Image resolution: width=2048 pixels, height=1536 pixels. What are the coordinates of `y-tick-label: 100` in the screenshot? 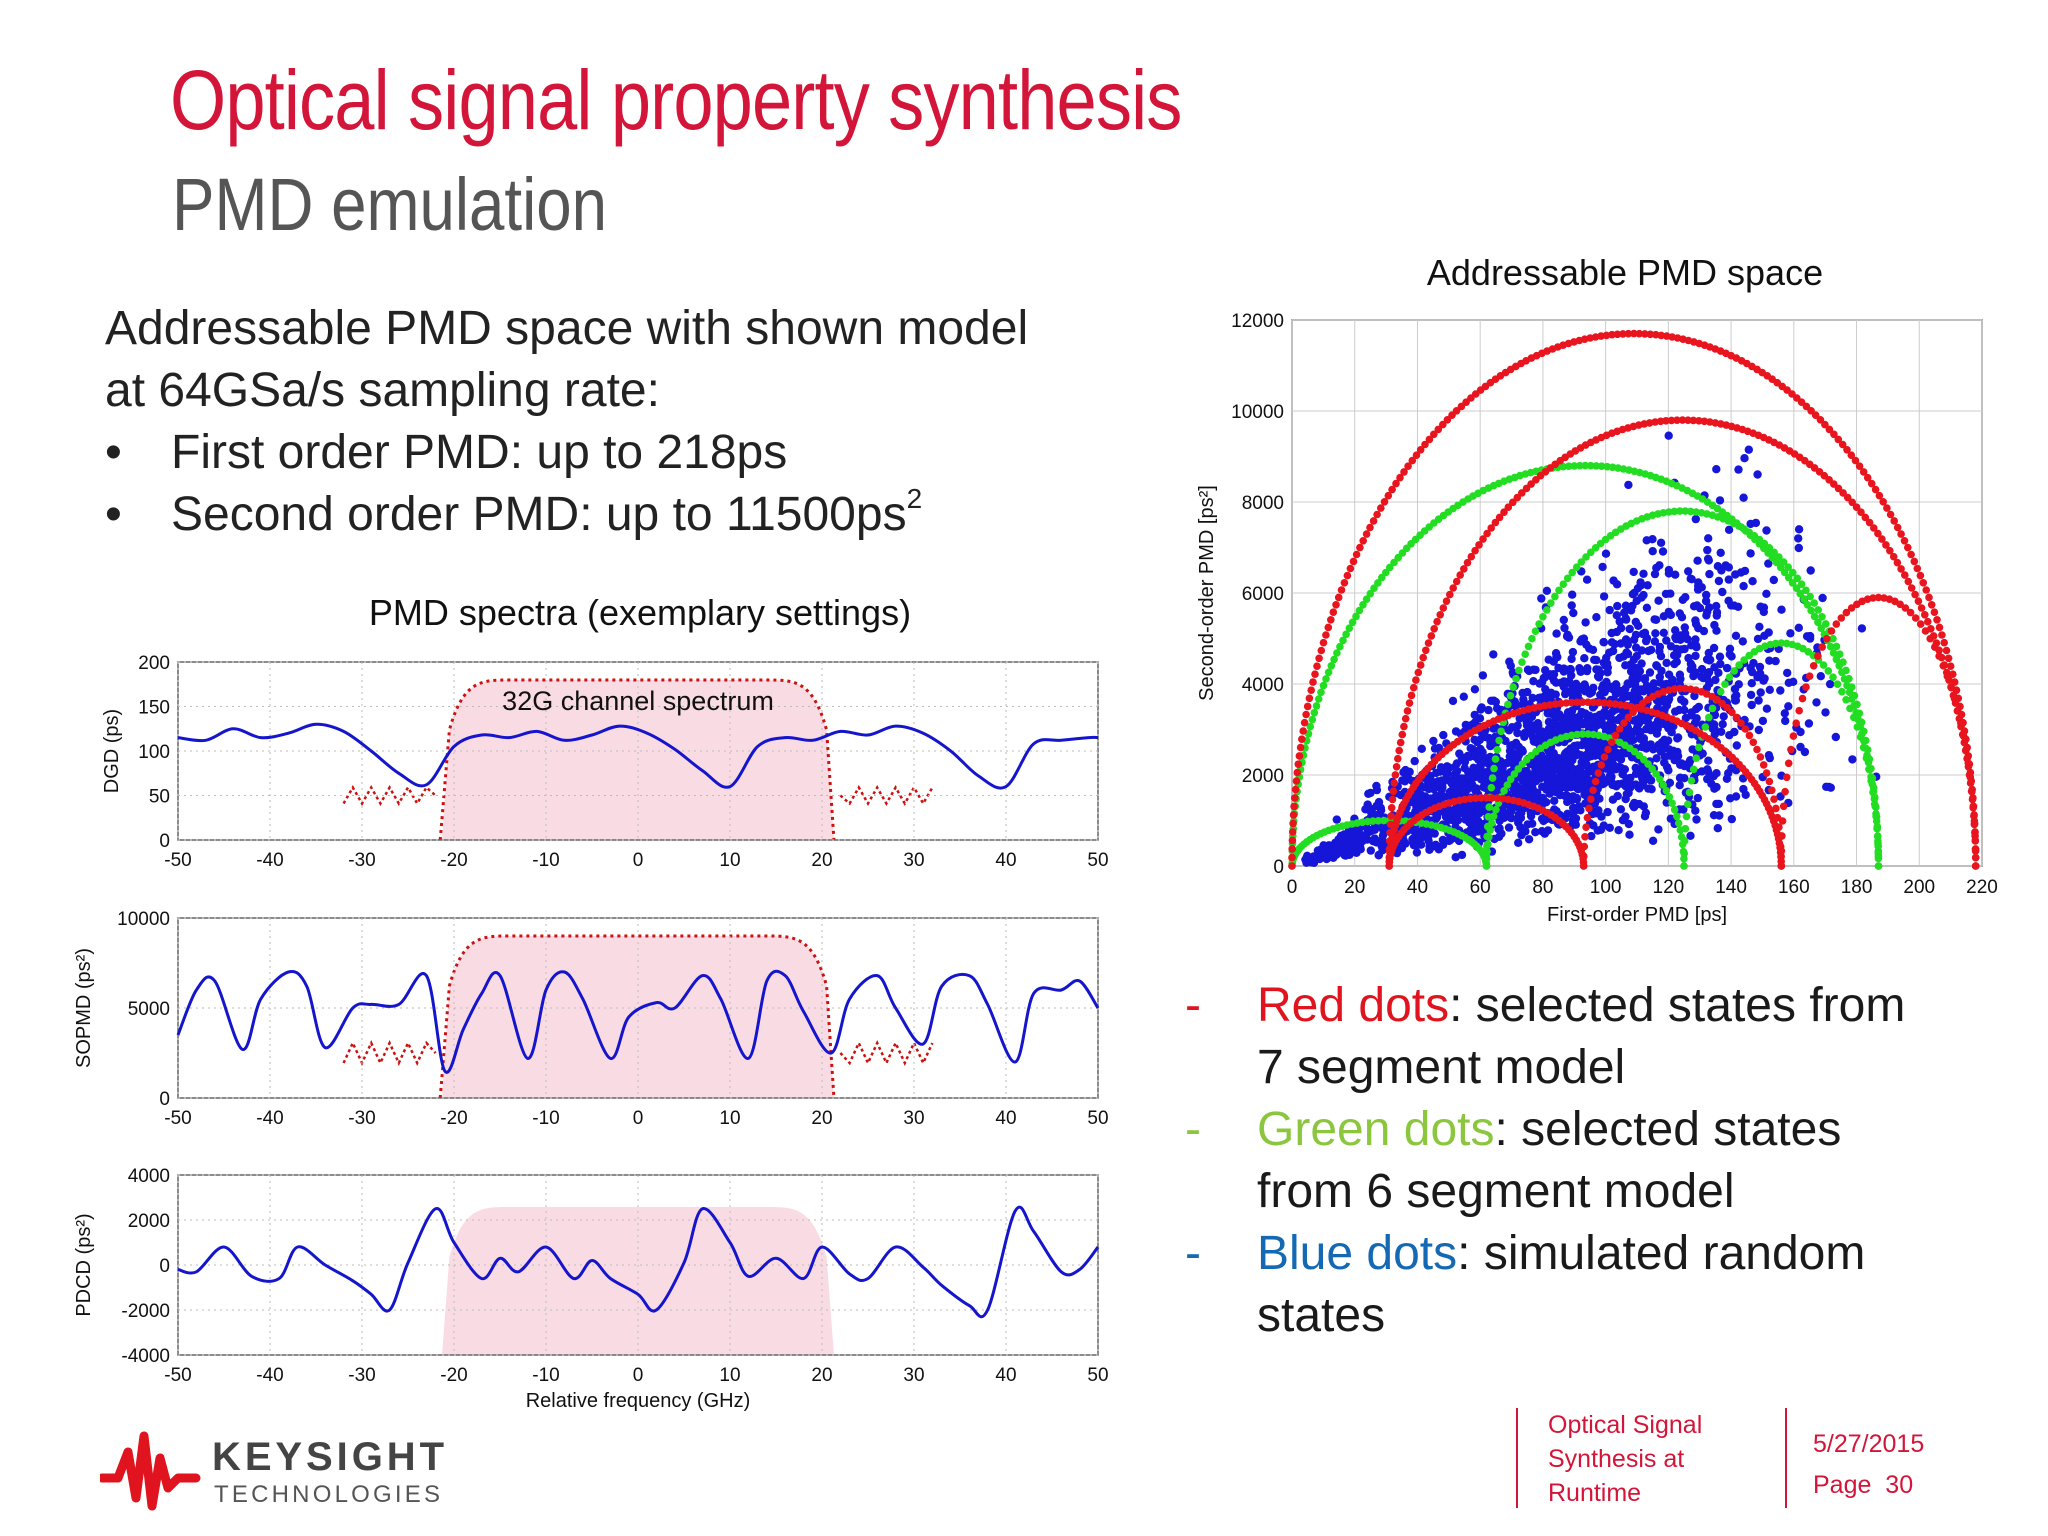 It's located at (154, 752).